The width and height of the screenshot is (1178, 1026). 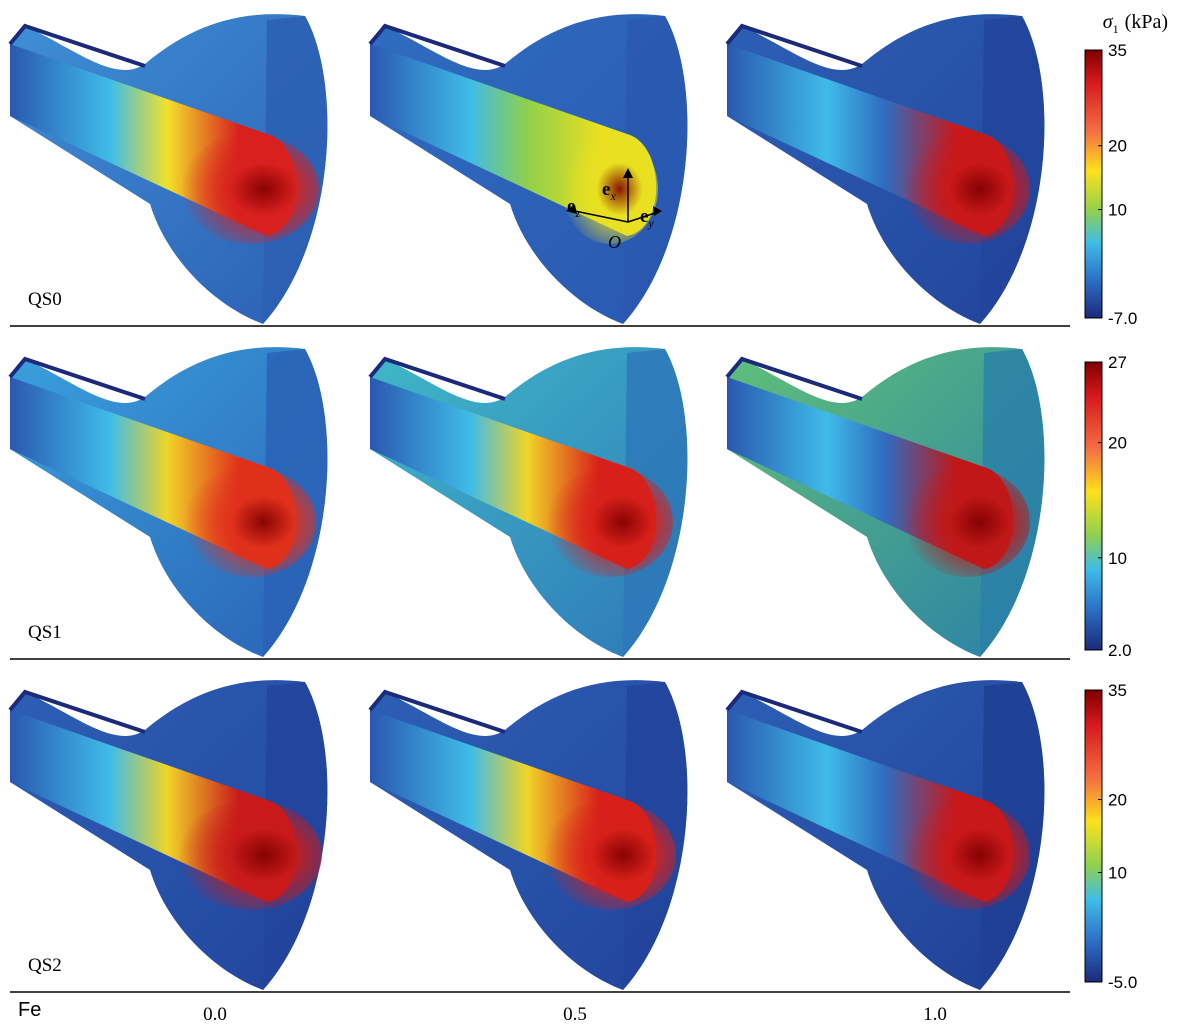 I want to click on vector-label: ey, so click(x=647, y=218).